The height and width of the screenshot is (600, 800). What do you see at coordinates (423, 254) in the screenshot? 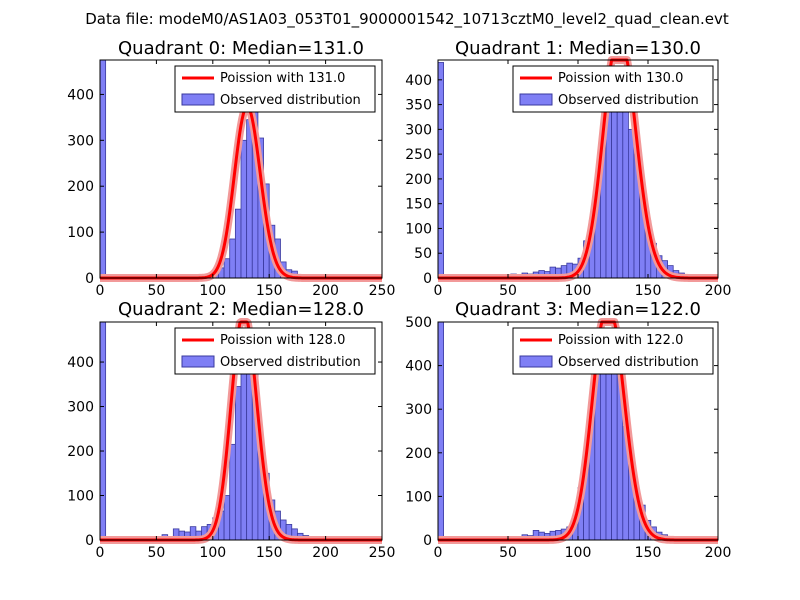
I see `y-tick-label: 50` at bounding box center [423, 254].